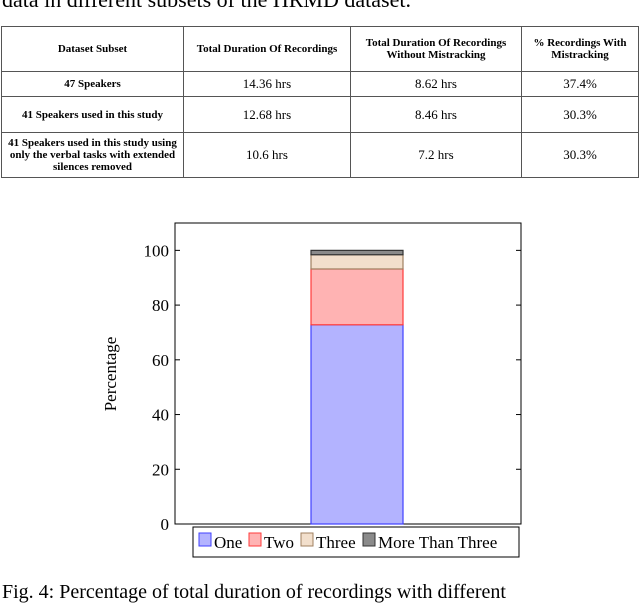 This screenshot has width=640, height=604. What do you see at coordinates (228, 542) in the screenshot?
I see `legend-label: One` at bounding box center [228, 542].